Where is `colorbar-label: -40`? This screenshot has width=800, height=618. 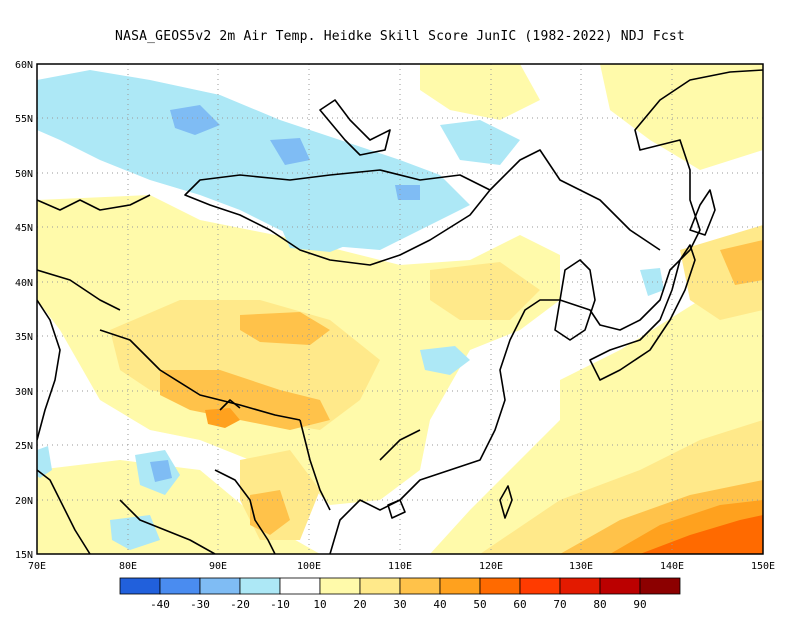 colorbar-label: -40 is located at coordinates (160, 604).